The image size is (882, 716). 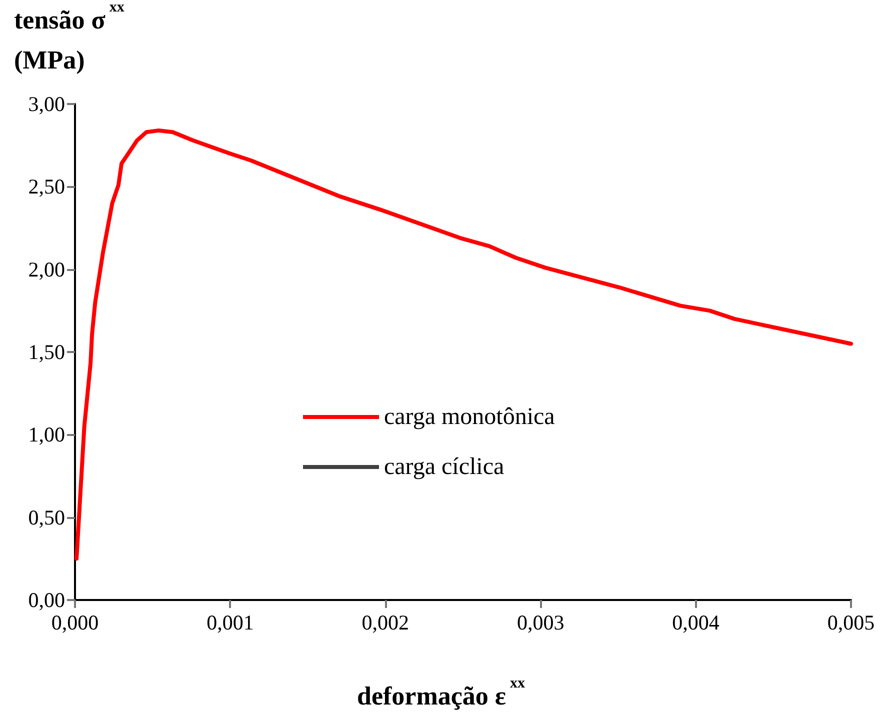 What do you see at coordinates (696, 622) in the screenshot?
I see `x-tick-label: 0,004` at bounding box center [696, 622].